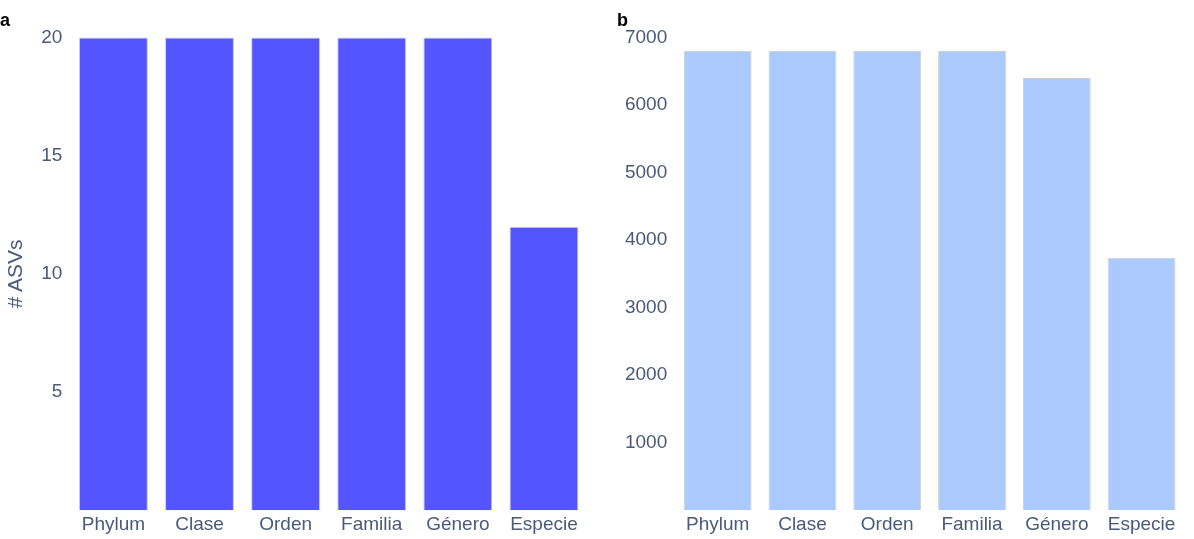 The width and height of the screenshot is (1194, 539). Describe the element at coordinates (52, 273) in the screenshot. I see `y-tick-label: 10` at that location.